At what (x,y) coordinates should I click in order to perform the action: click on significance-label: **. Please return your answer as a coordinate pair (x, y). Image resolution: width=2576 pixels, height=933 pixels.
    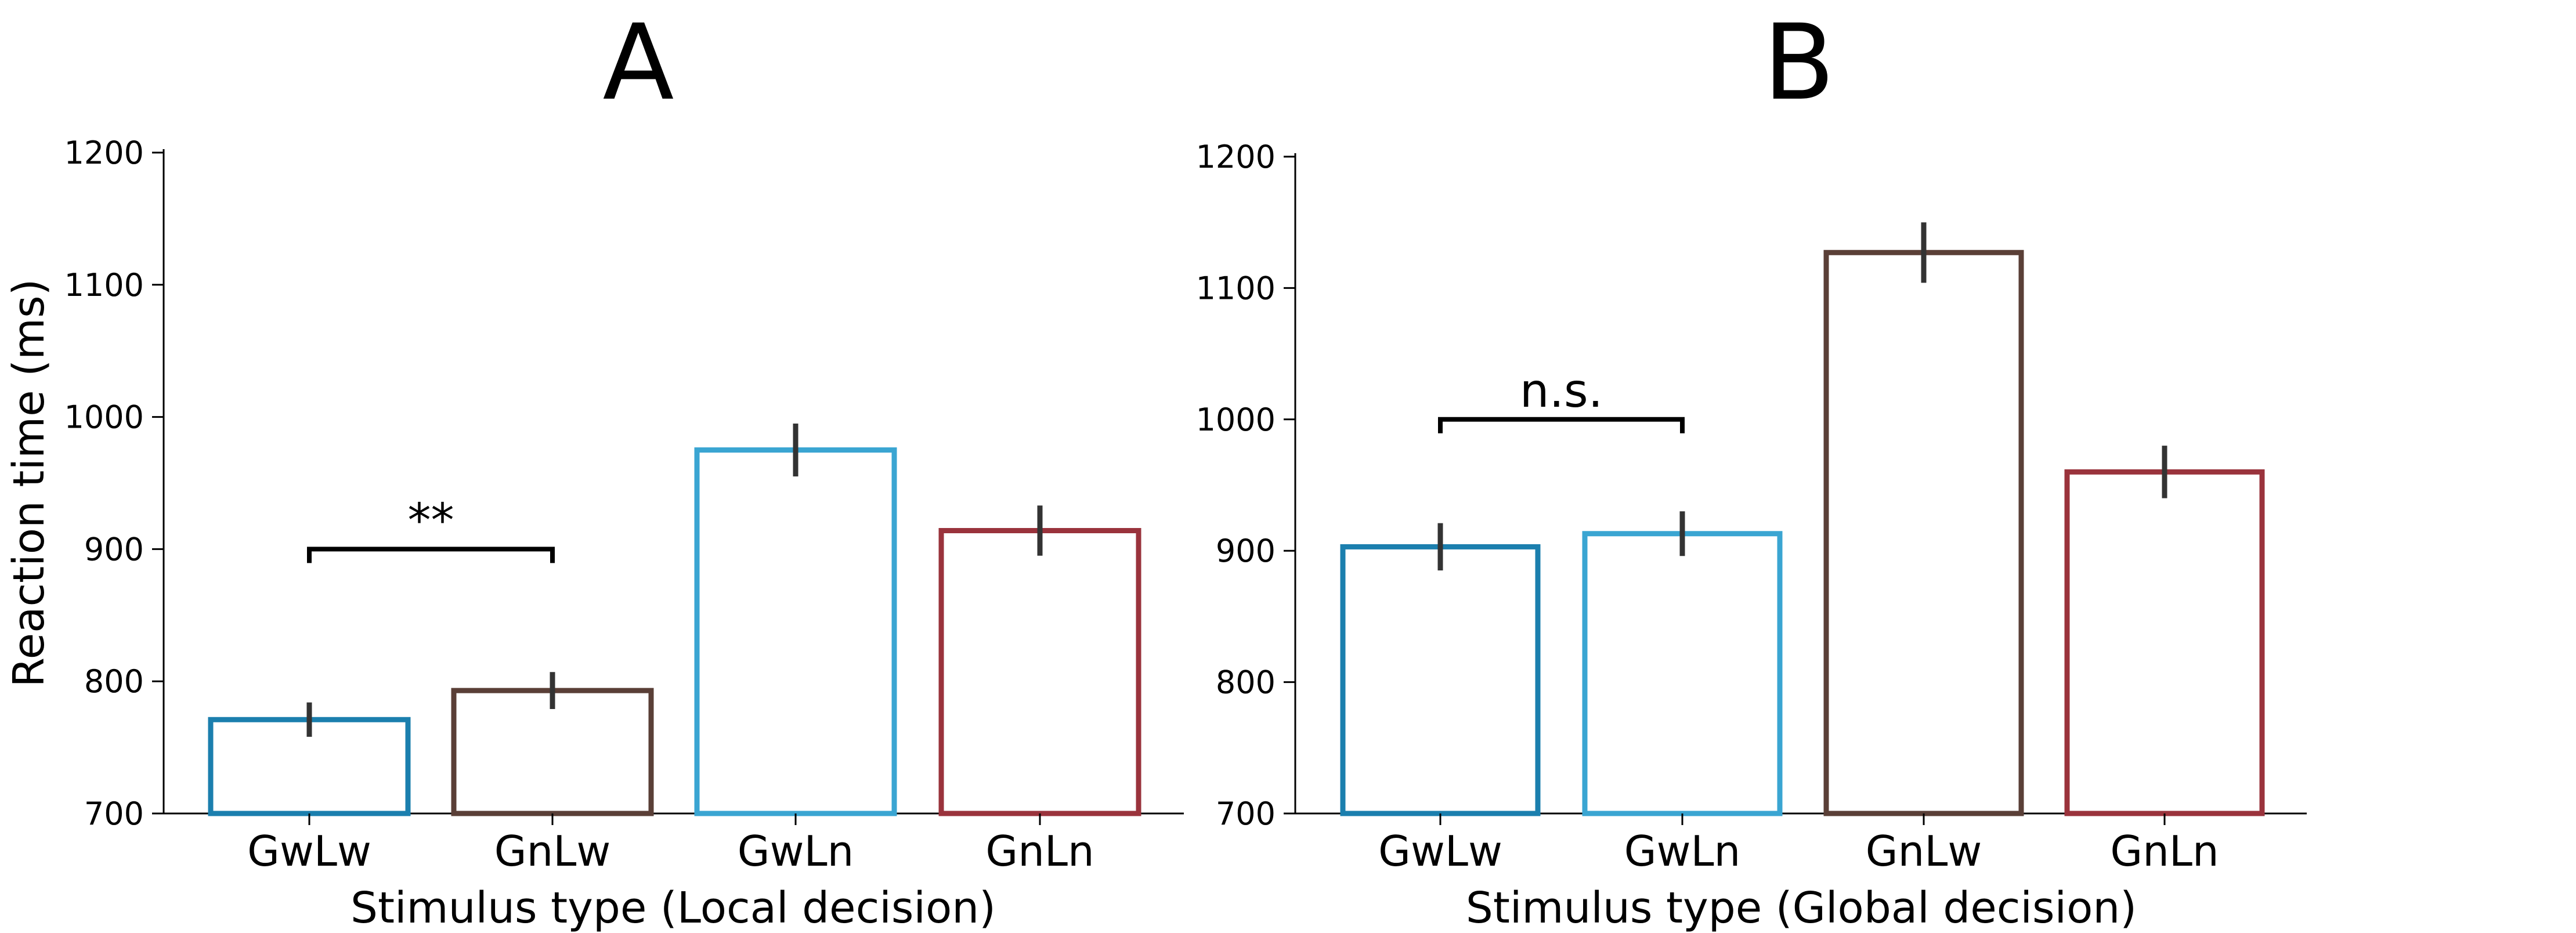
    Looking at the image, I should click on (431, 520).